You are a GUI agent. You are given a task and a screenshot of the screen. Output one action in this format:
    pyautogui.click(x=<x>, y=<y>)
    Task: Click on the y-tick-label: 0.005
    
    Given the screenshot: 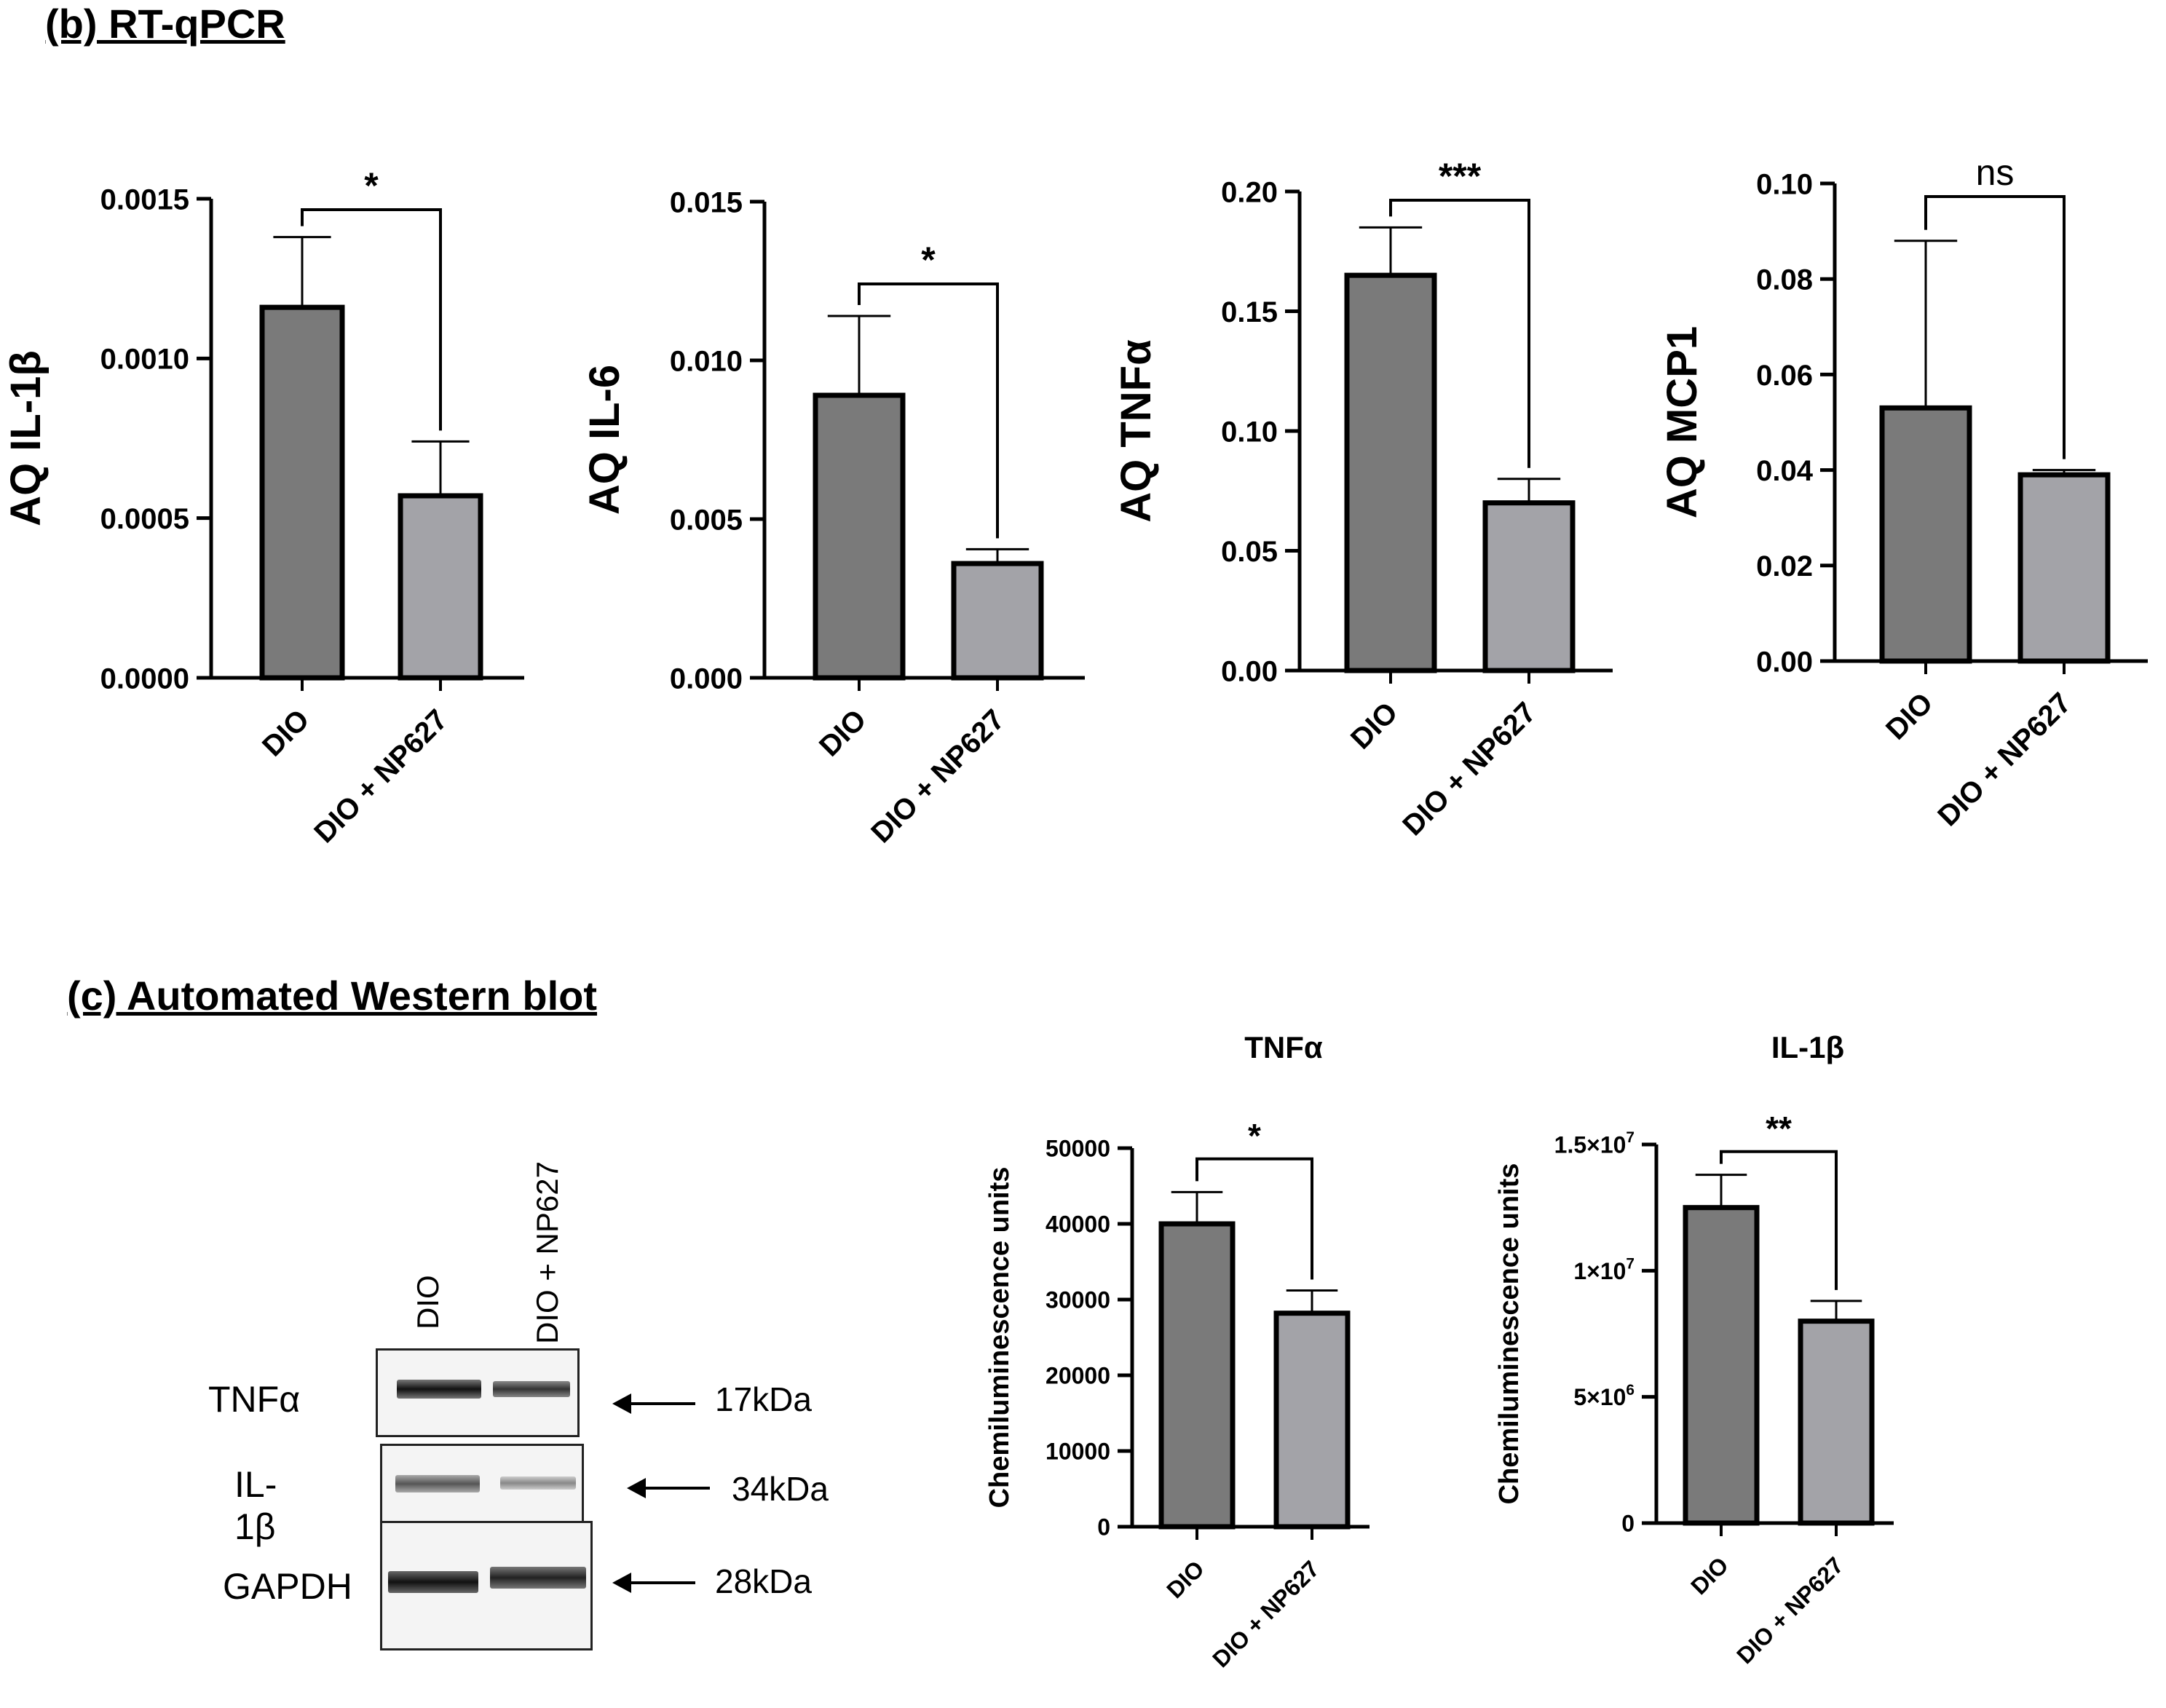 What is the action you would take?
    pyautogui.click(x=706, y=520)
    